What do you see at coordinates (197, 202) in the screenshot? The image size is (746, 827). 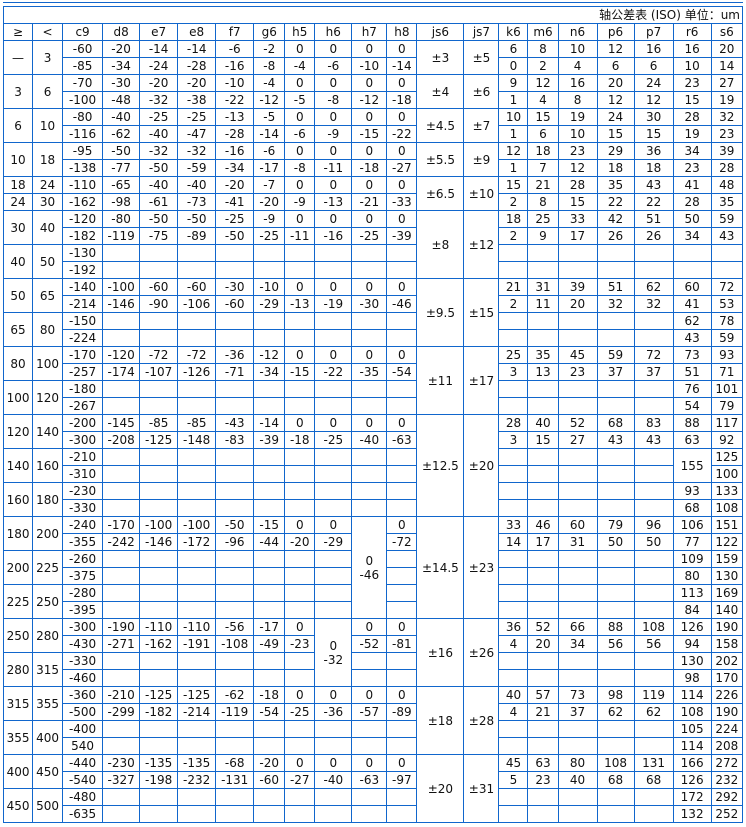 I see `table-cell: -73` at bounding box center [197, 202].